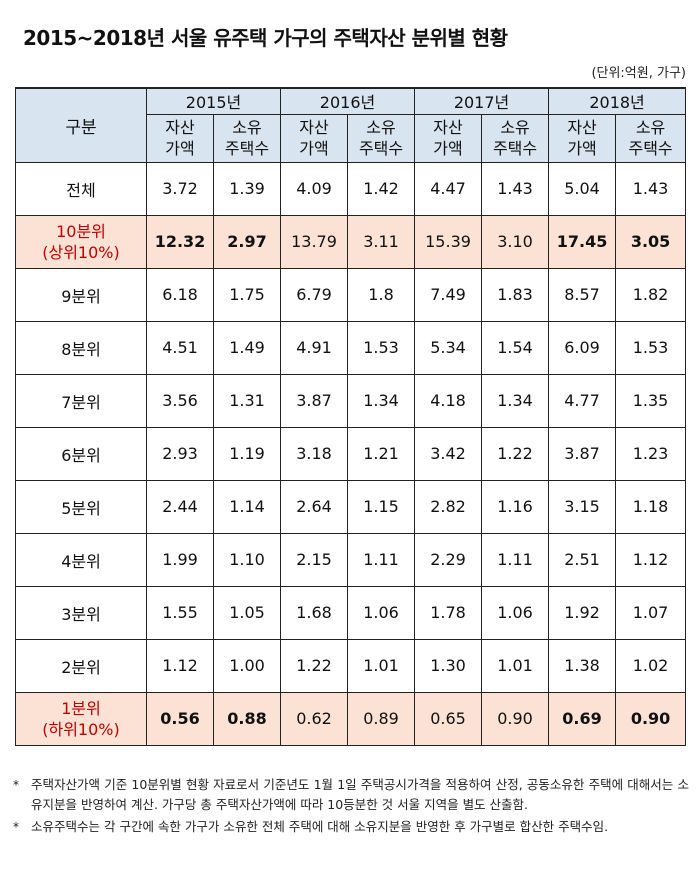 The height and width of the screenshot is (888, 700). I want to click on cell-house-count: 1.01, so click(381, 665).